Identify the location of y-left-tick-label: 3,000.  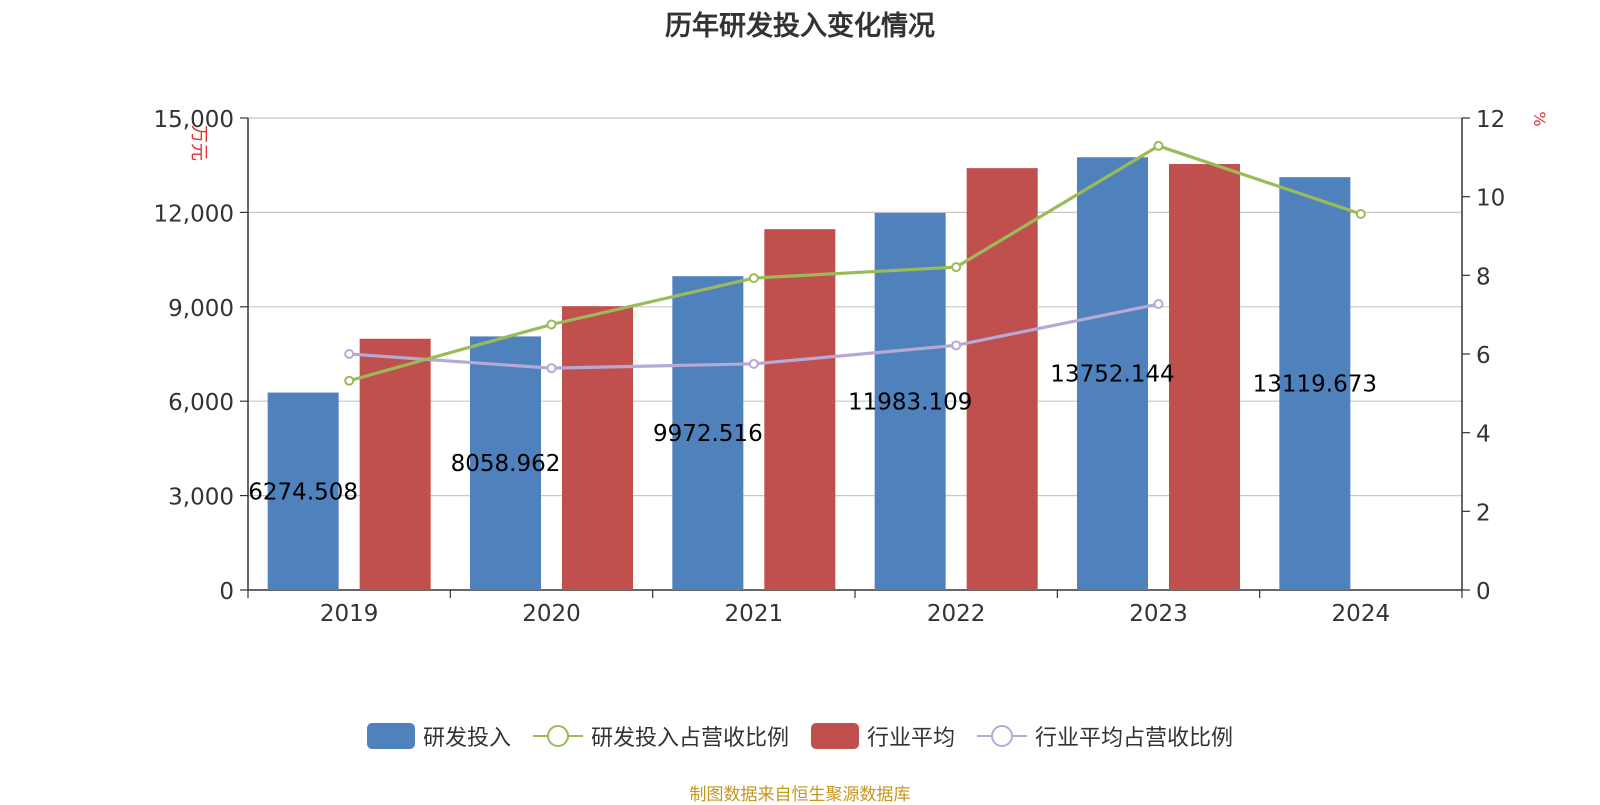
(201, 498).